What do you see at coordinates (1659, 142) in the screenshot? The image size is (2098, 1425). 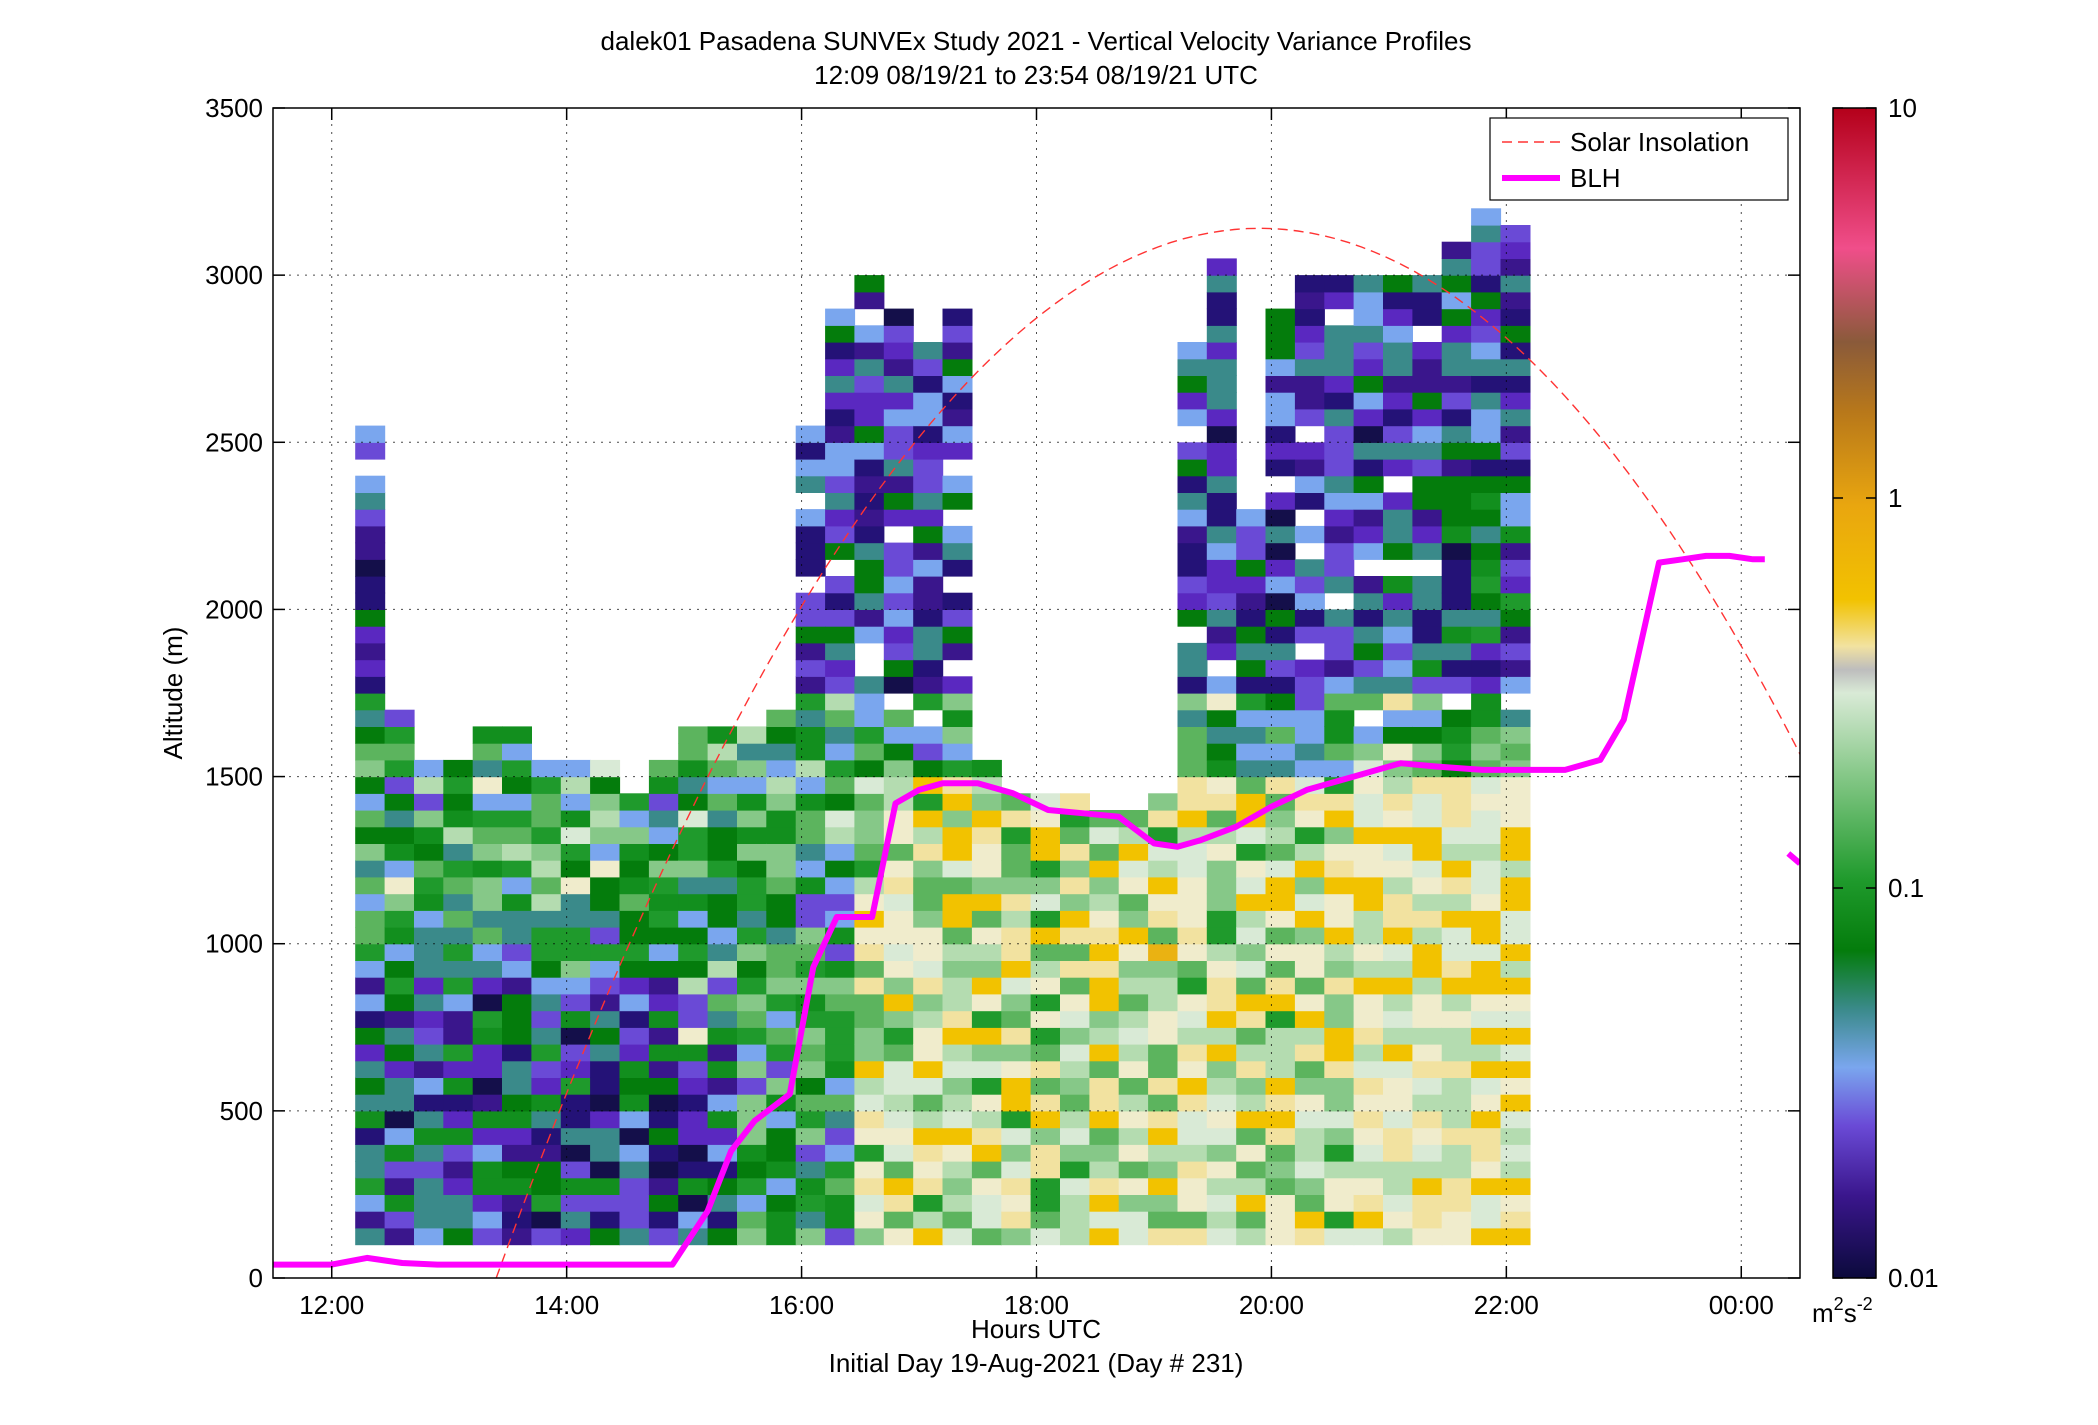 I see `legend-label-solar: Solar Insolation` at bounding box center [1659, 142].